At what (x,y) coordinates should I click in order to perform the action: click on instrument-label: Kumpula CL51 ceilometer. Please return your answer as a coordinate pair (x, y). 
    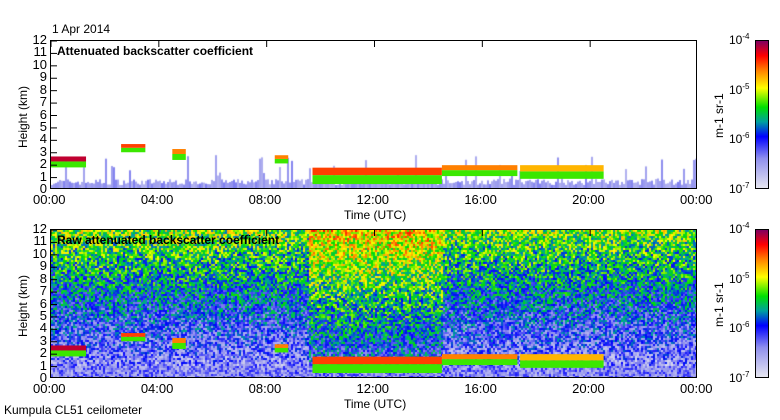
    Looking at the image, I should click on (73, 410).